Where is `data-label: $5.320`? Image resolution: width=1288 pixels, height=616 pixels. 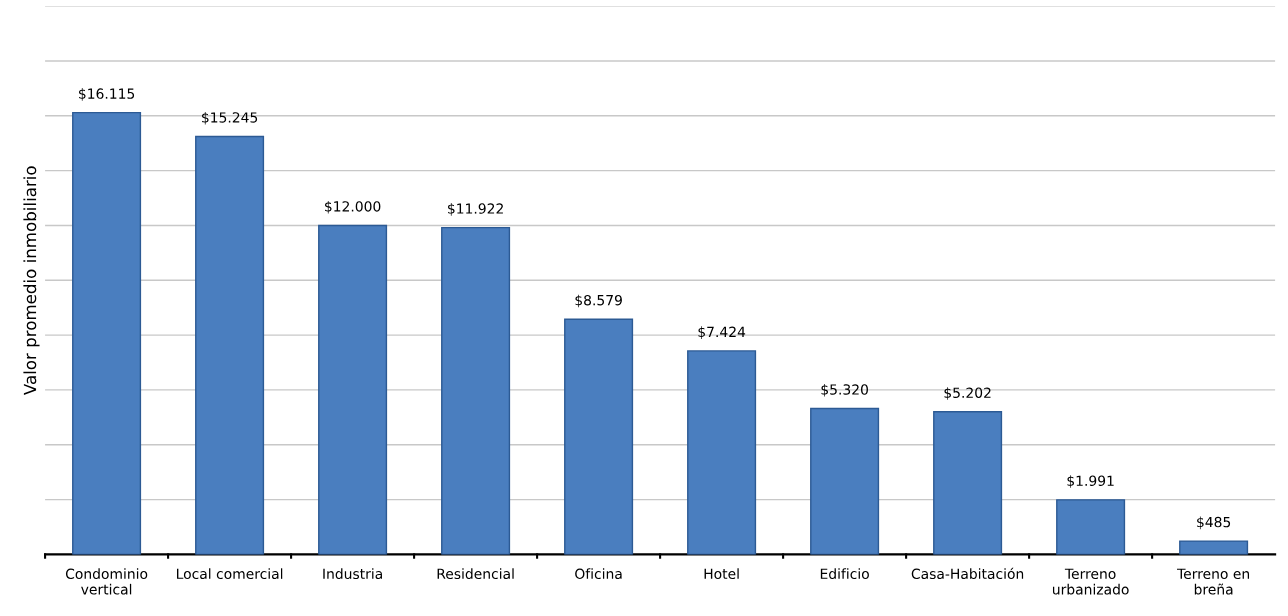
data-label: $5.320 is located at coordinates (844, 390).